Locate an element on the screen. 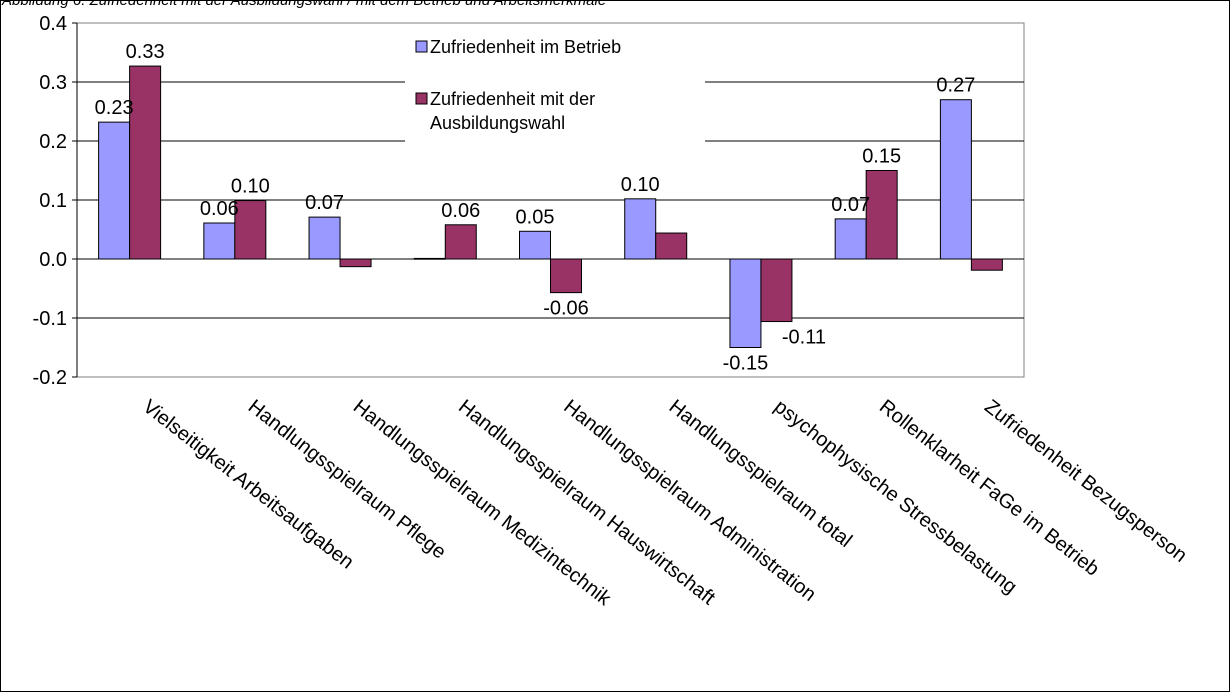 The height and width of the screenshot is (692, 1230). legend-label: Zufriedenheit mit der is located at coordinates (512, 99).